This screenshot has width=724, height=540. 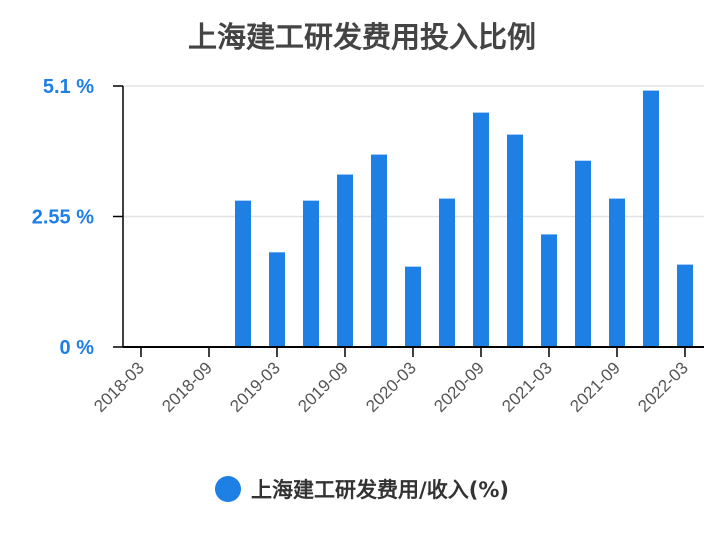 What do you see at coordinates (63, 218) in the screenshot?
I see `y-tick-label: 2.55 %` at bounding box center [63, 218].